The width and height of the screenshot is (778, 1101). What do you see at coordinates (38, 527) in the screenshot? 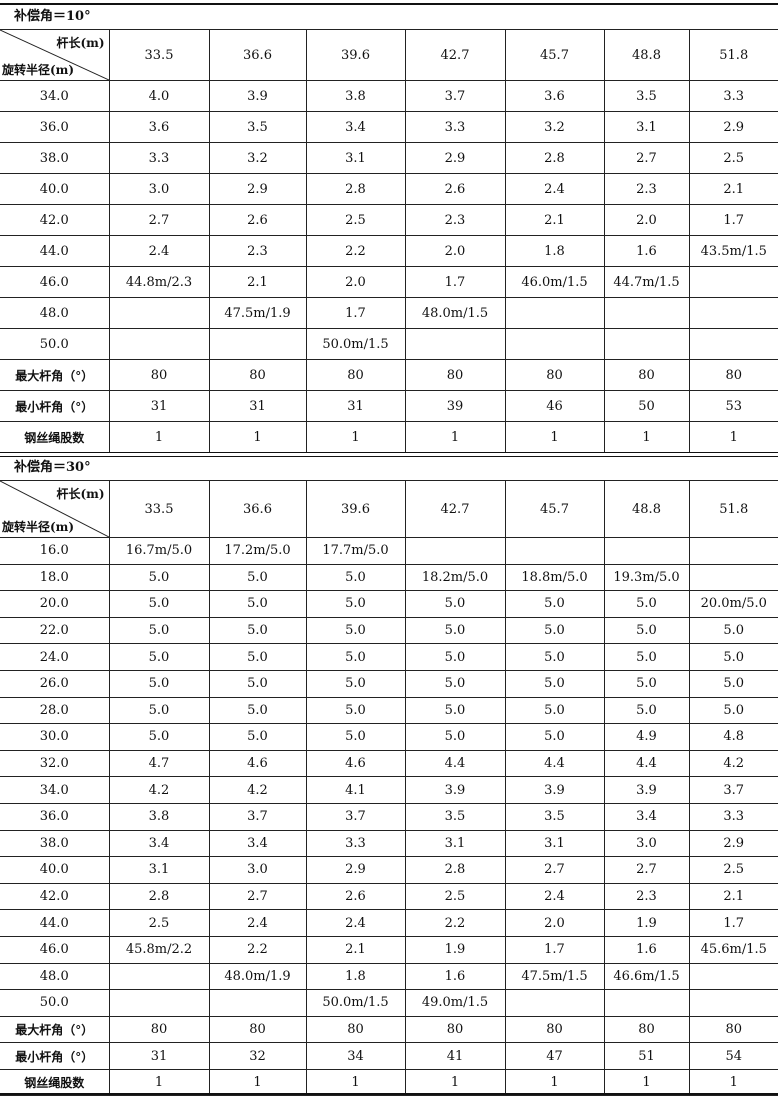
I see `radius-label: 旋转半径(m)` at bounding box center [38, 527].